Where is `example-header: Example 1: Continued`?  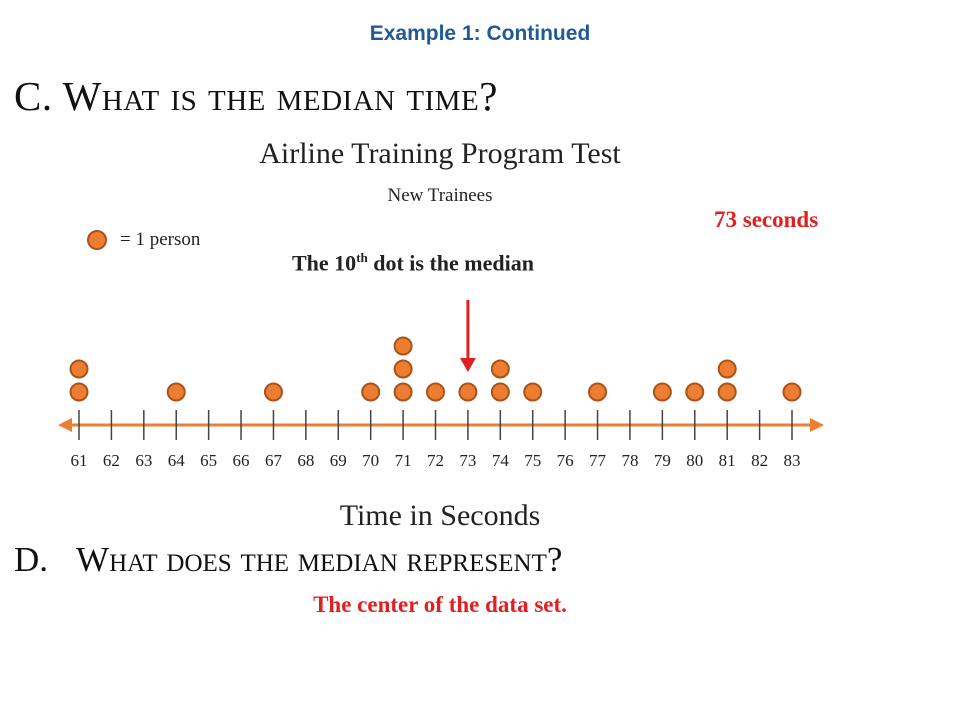 example-header: Example 1: Continued is located at coordinates (480, 33).